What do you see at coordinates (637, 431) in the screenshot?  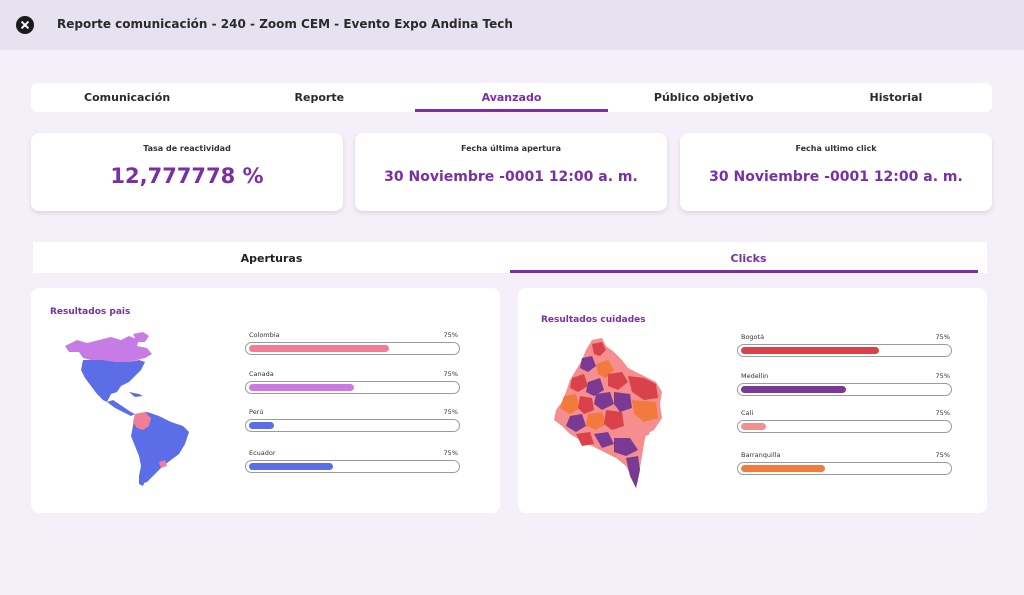 I see `dept-guaviare` at bounding box center [637, 431].